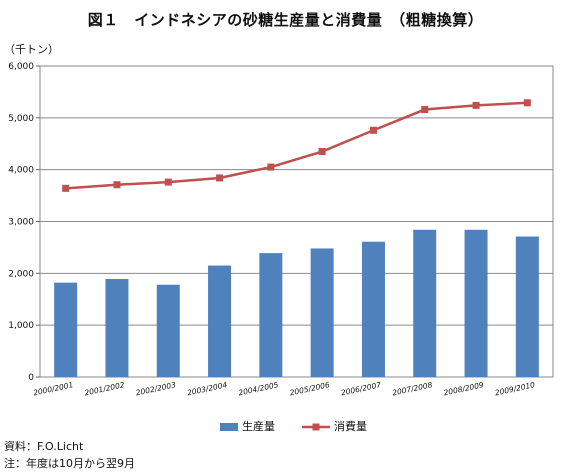 This screenshot has width=571, height=475. Describe the element at coordinates (515, 388) in the screenshot. I see `x-tick-label: 2009/2010` at that location.